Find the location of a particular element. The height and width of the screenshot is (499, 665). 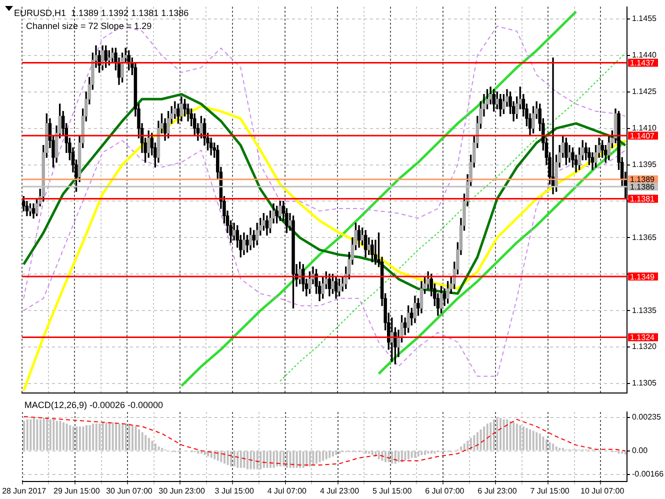

y-tick-label: 1.1305 is located at coordinates (645, 383).